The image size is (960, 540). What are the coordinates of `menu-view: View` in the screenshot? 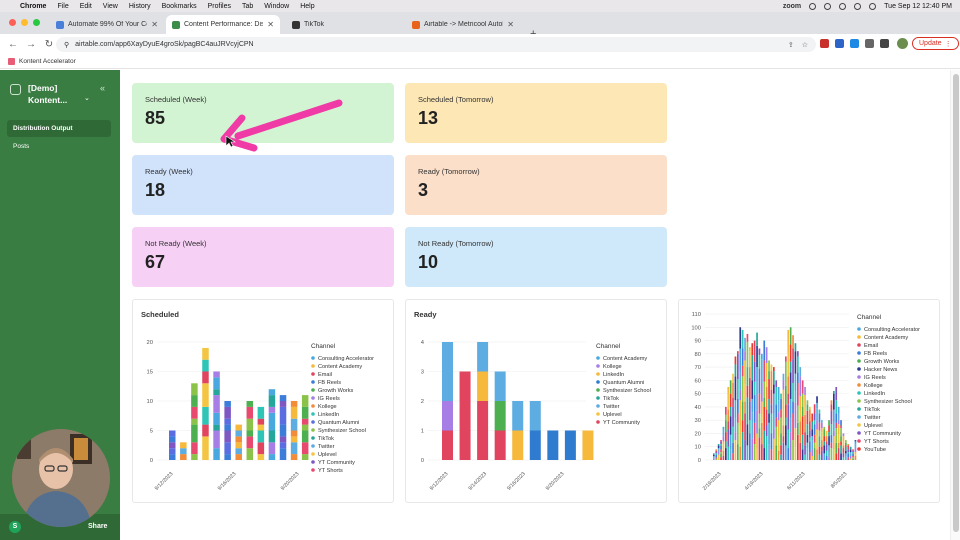 It's located at (110, 6).